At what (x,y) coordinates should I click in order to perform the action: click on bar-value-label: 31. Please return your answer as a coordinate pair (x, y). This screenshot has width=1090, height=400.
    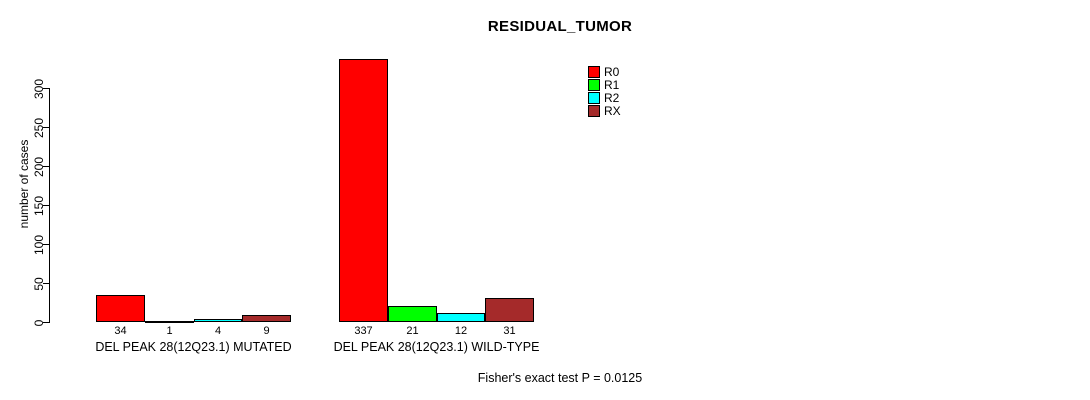
    Looking at the image, I should click on (509, 331).